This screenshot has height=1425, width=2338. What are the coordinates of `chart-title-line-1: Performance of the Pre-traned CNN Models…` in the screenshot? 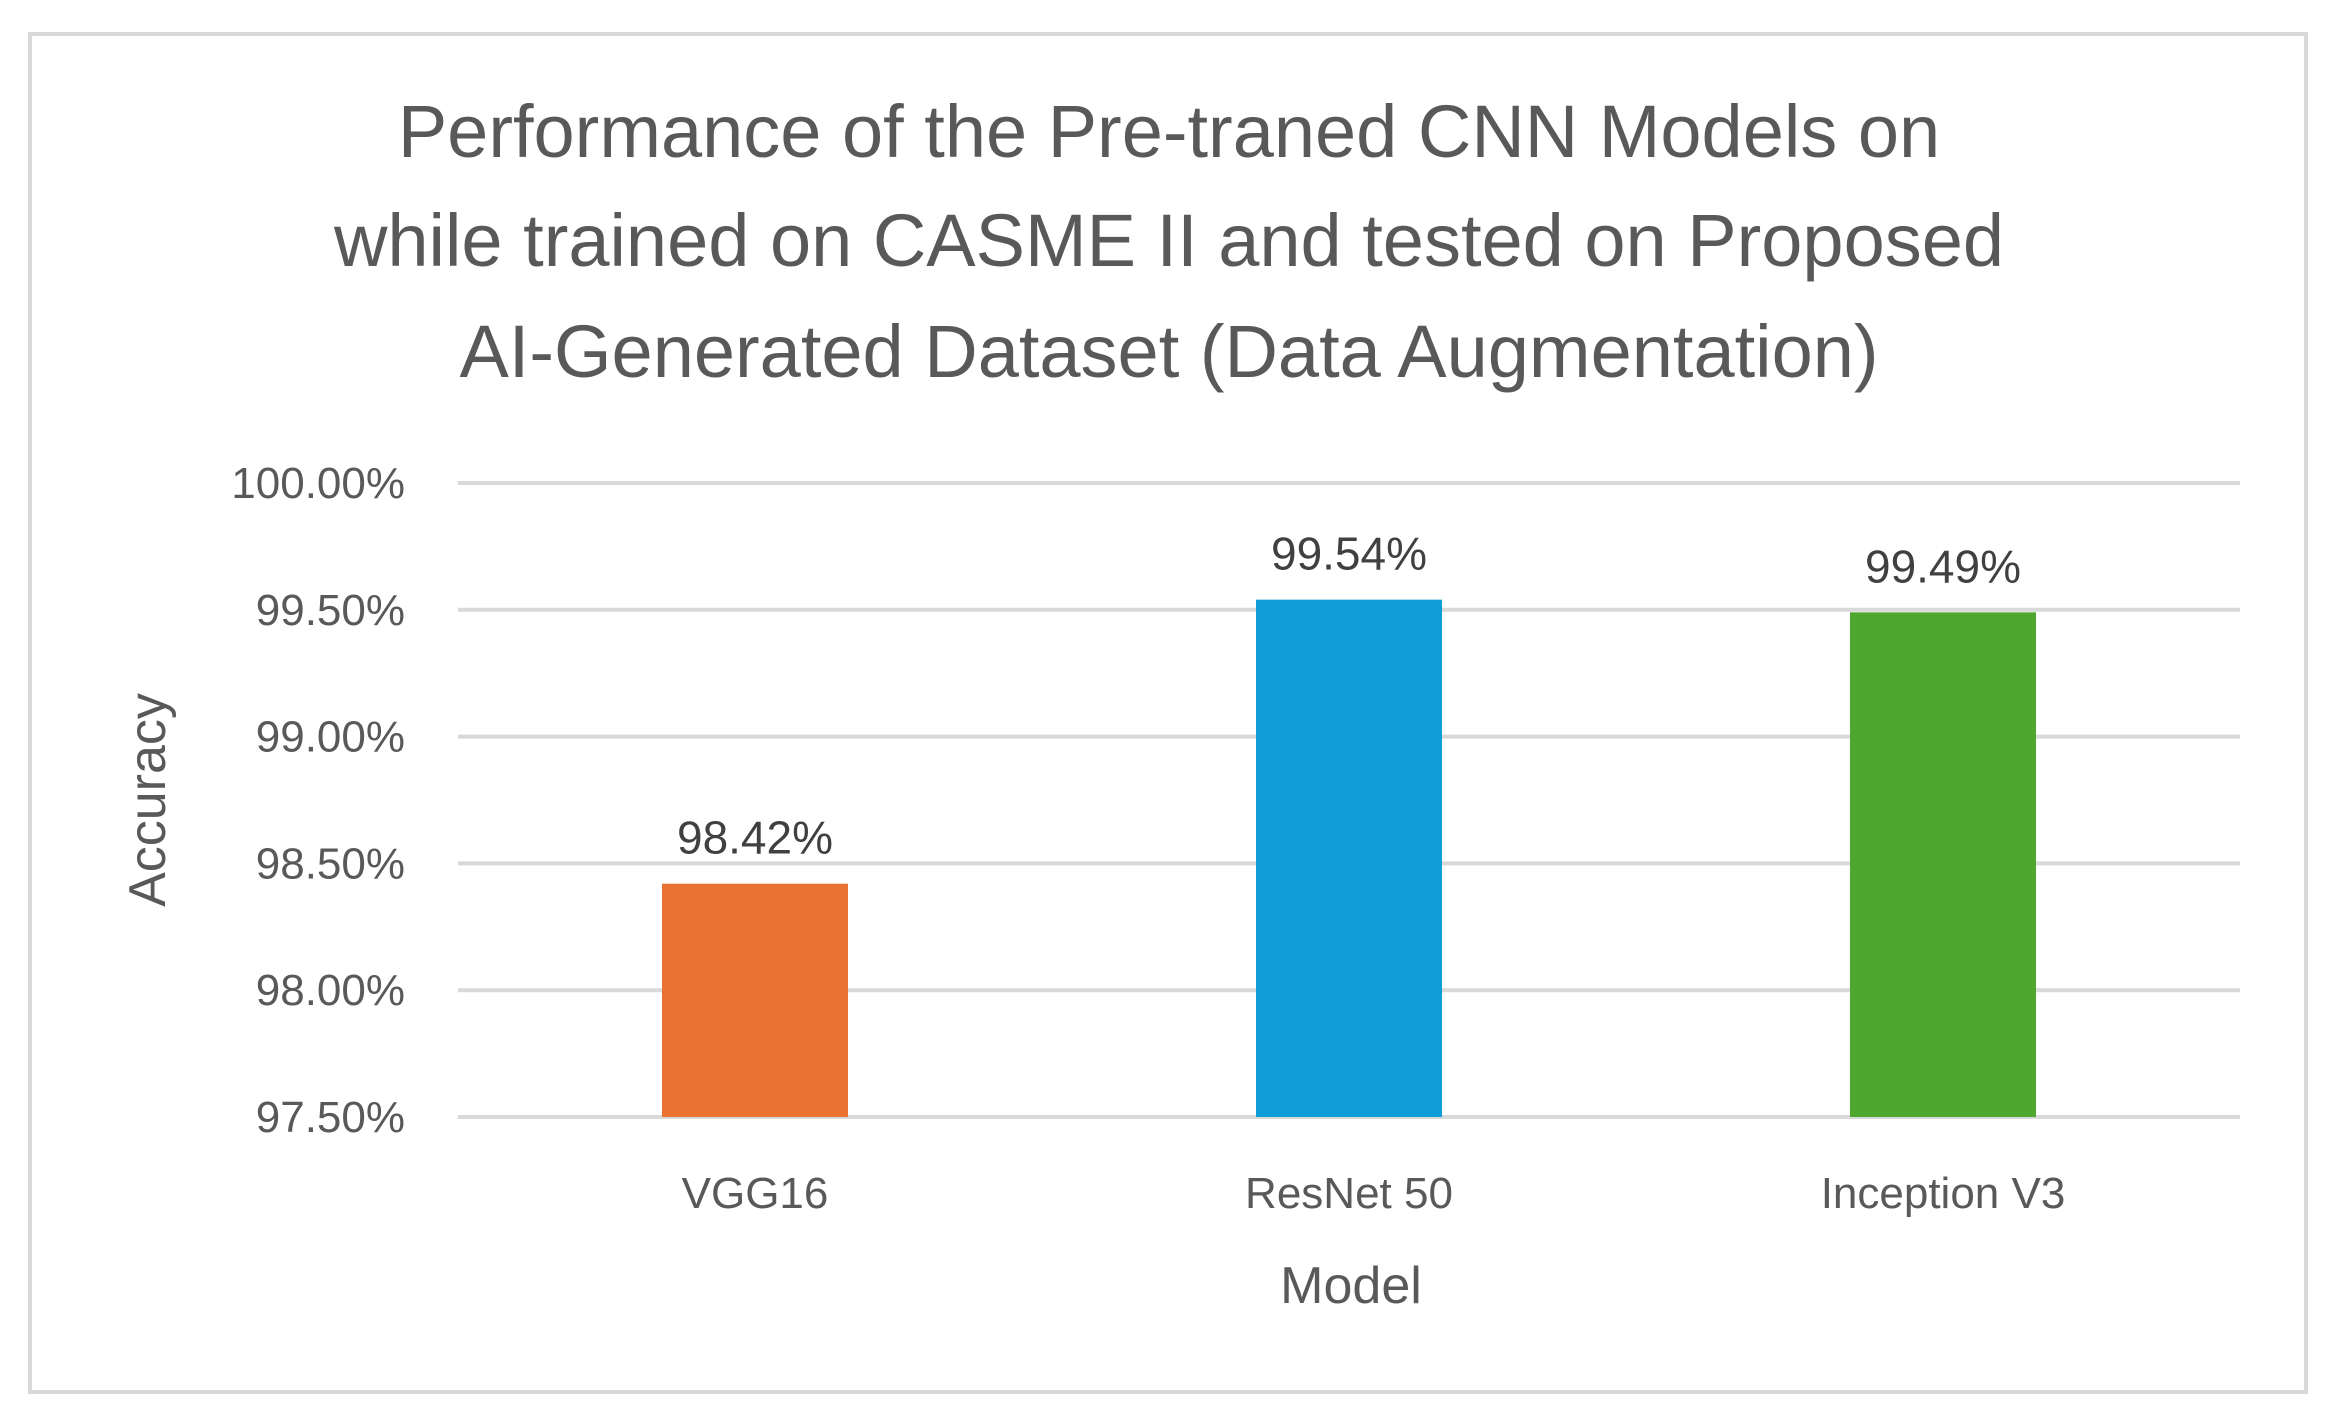 It's located at (1169, 131).